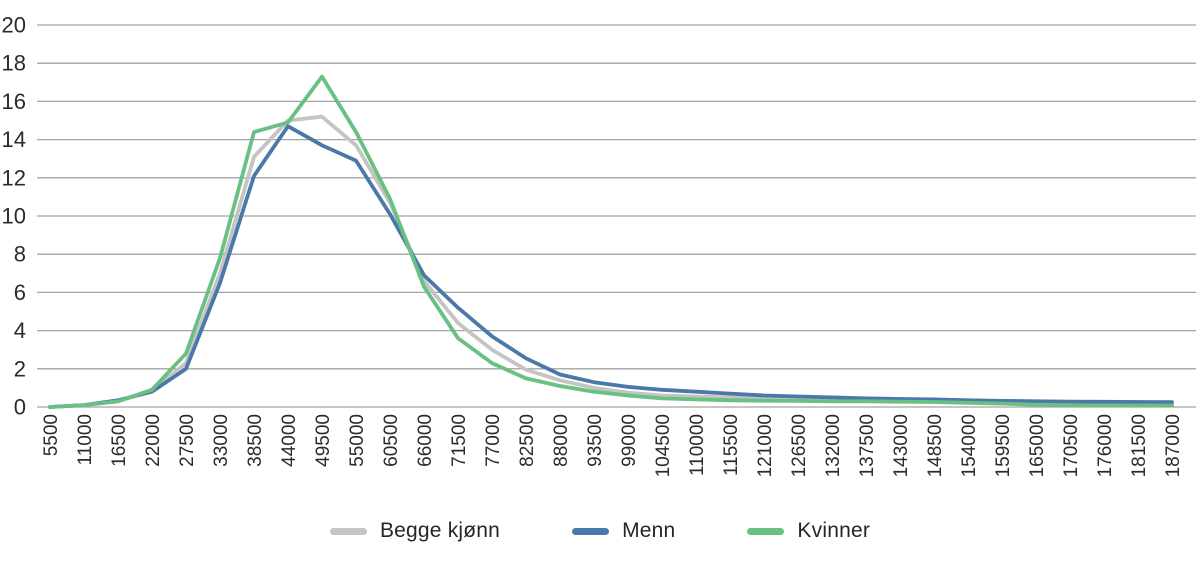  I want to click on legend-swatch-menn, so click(591, 531).